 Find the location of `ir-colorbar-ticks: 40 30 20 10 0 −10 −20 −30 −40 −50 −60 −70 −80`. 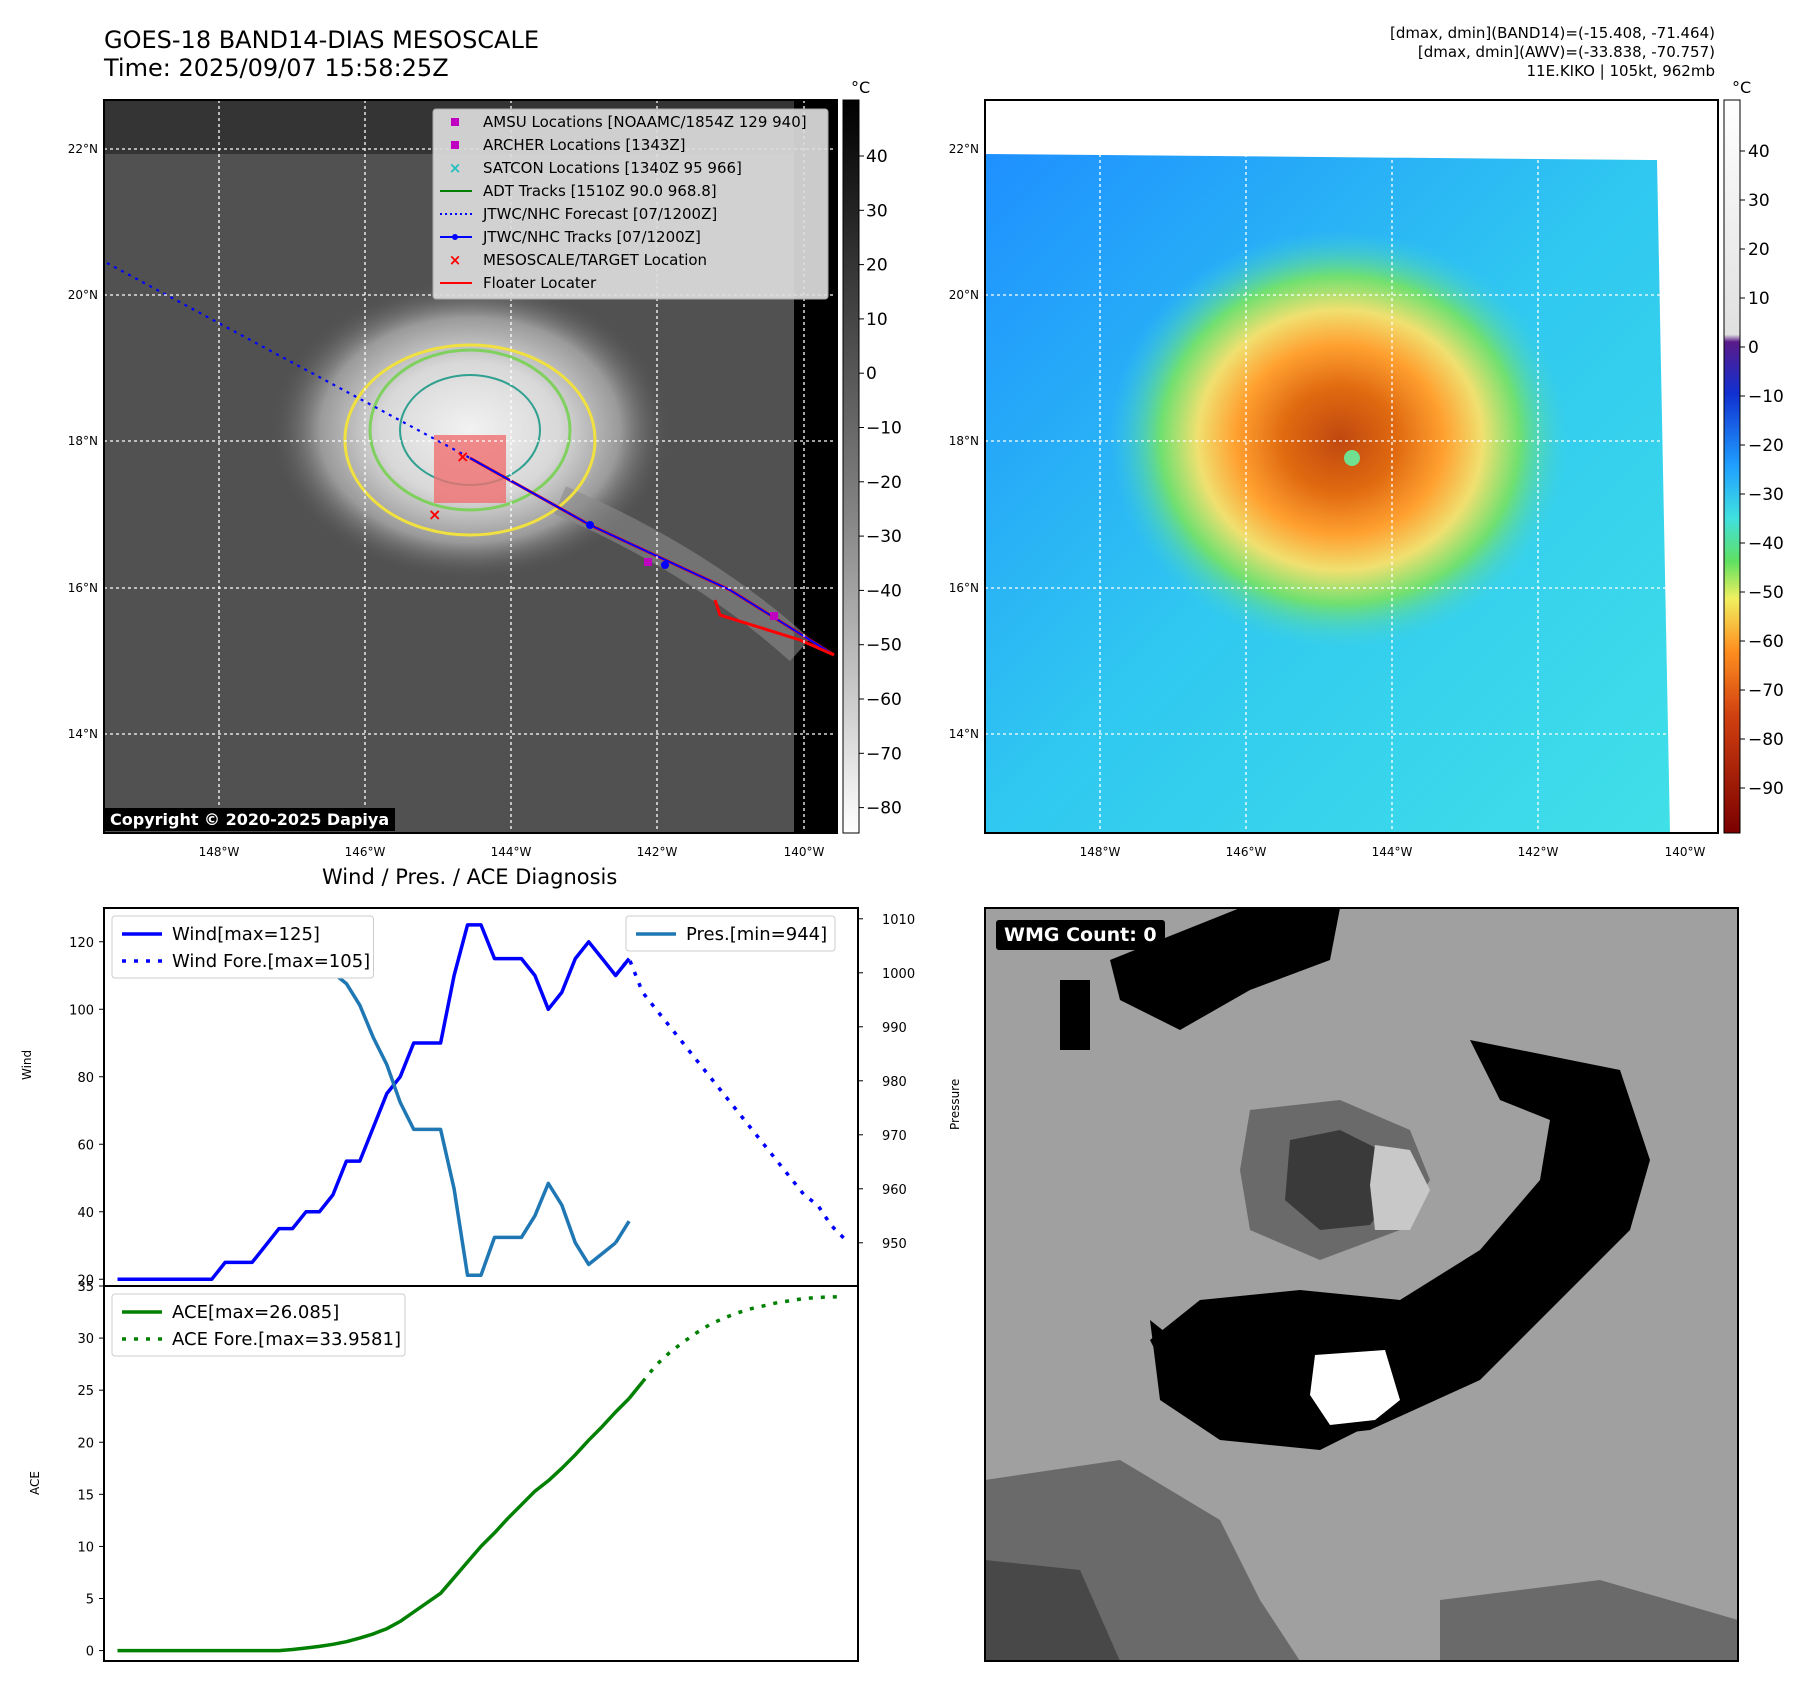

ir-colorbar-ticks: 40 30 20 10 0 −10 −20 −30 −40 −50 −60 −70 −80 is located at coordinates (880, 483).